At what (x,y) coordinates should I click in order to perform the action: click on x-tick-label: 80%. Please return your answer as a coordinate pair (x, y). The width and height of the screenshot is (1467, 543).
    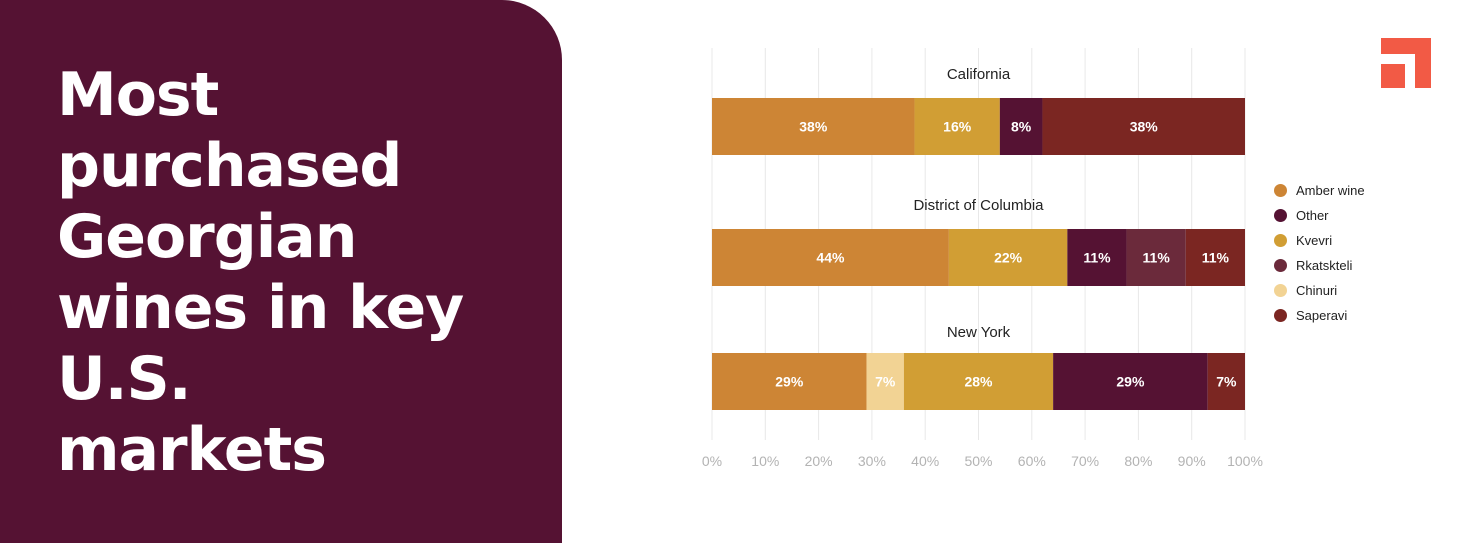
    Looking at the image, I should click on (1138, 461).